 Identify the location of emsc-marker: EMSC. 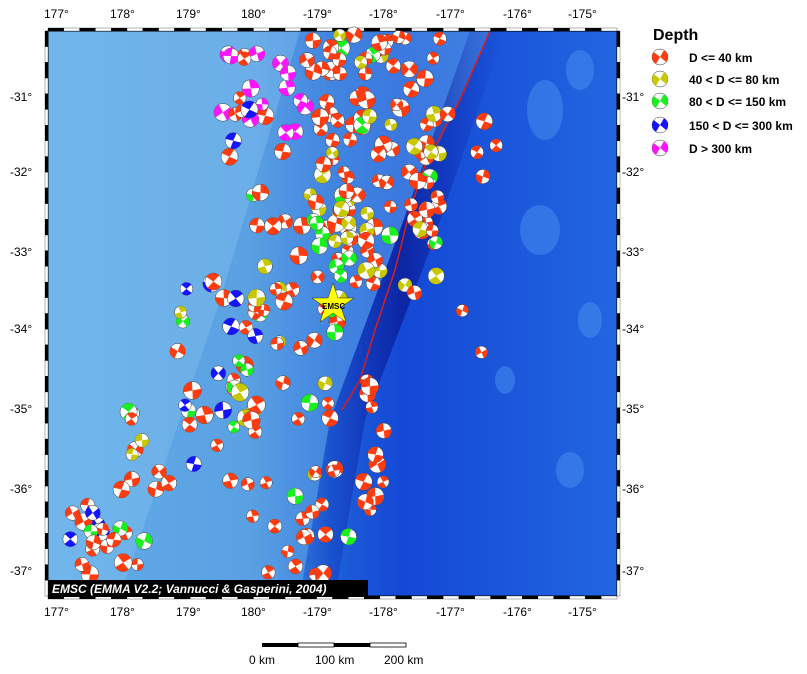
(333, 302).